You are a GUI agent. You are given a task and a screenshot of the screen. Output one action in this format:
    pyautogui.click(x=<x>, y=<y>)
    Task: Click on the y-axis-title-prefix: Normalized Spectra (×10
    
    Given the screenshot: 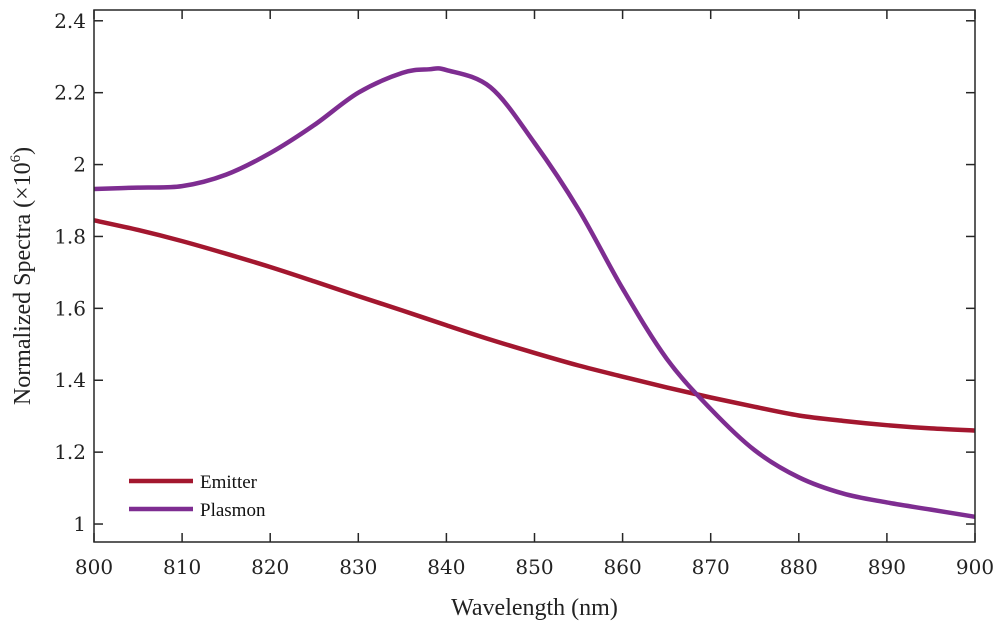 What is the action you would take?
    pyautogui.click(x=23, y=283)
    